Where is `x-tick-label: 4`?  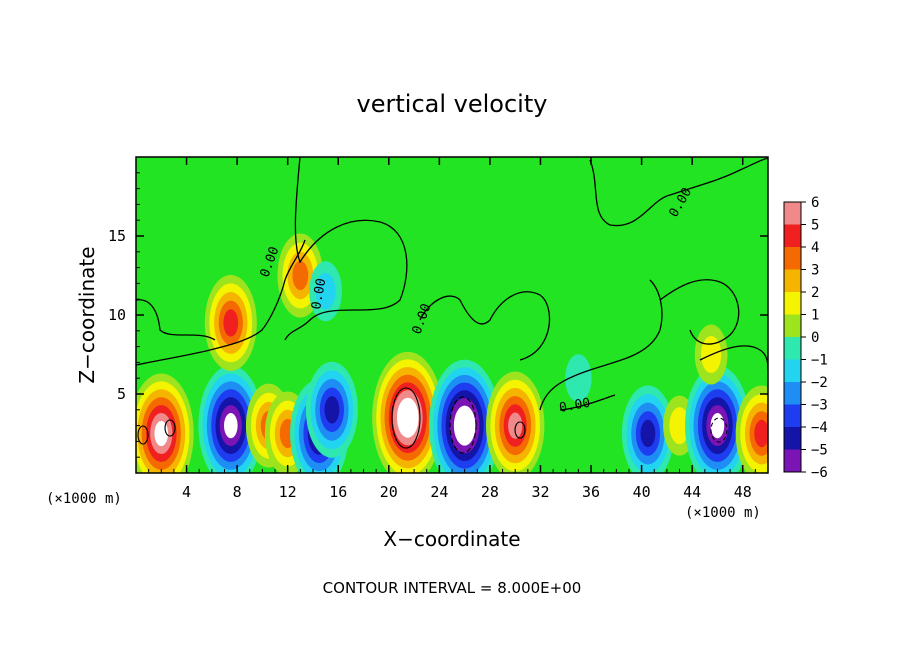
x-tick-label: 4 is located at coordinates (186, 492).